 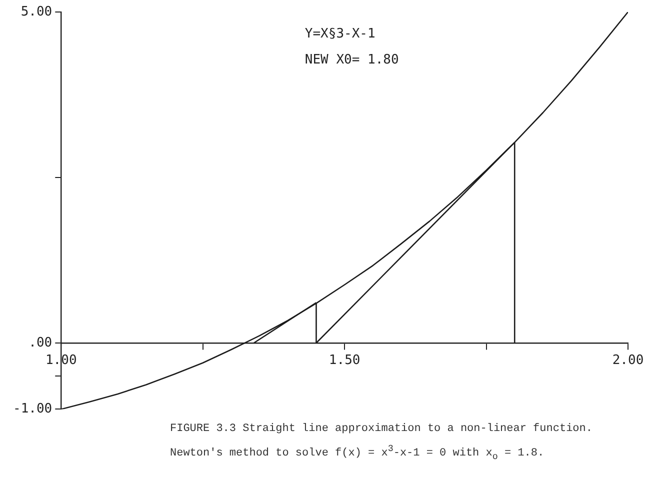 What do you see at coordinates (358, 453) in the screenshot?
I see `text: Newton's method to solve f(x) = x$^{3}$-x-1 = 0 with x$_{o}$ = 1.8.` at bounding box center [358, 453].